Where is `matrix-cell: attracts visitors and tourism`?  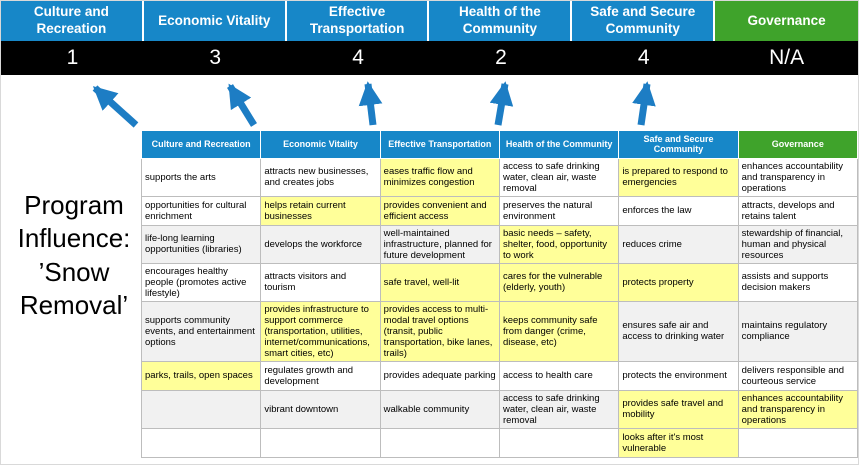
matrix-cell: attracts visitors and tourism is located at coordinates (320, 282).